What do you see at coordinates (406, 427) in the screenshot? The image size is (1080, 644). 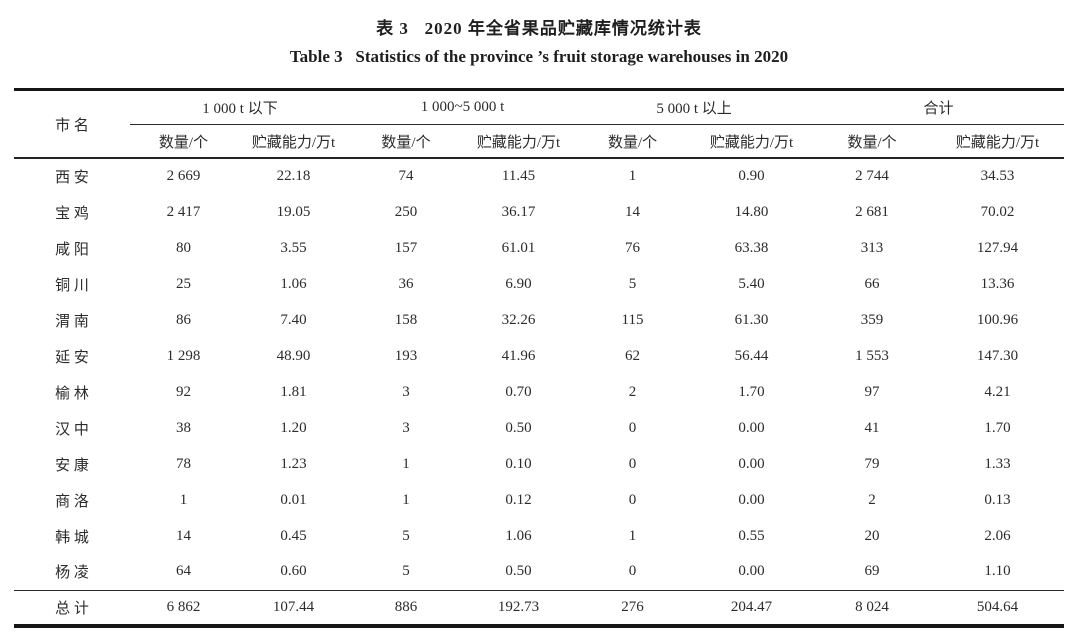 I see `table-cell: 3` at bounding box center [406, 427].